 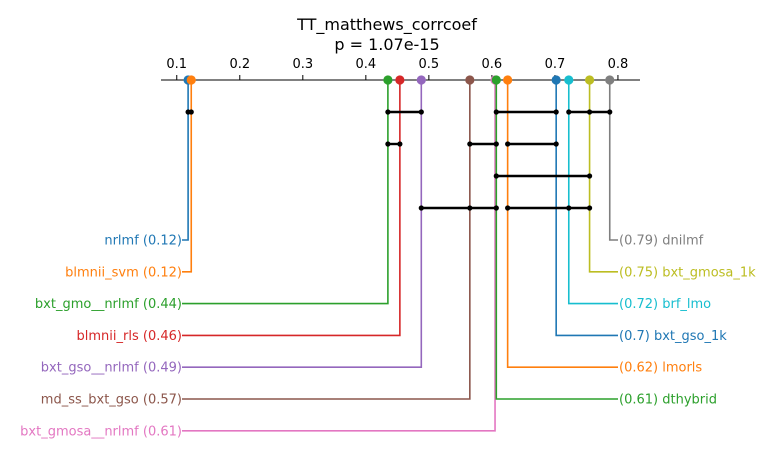 I want to click on method-label-bxt_gso_1k: (0.7) bxt_gso_1k, so click(x=673, y=336).